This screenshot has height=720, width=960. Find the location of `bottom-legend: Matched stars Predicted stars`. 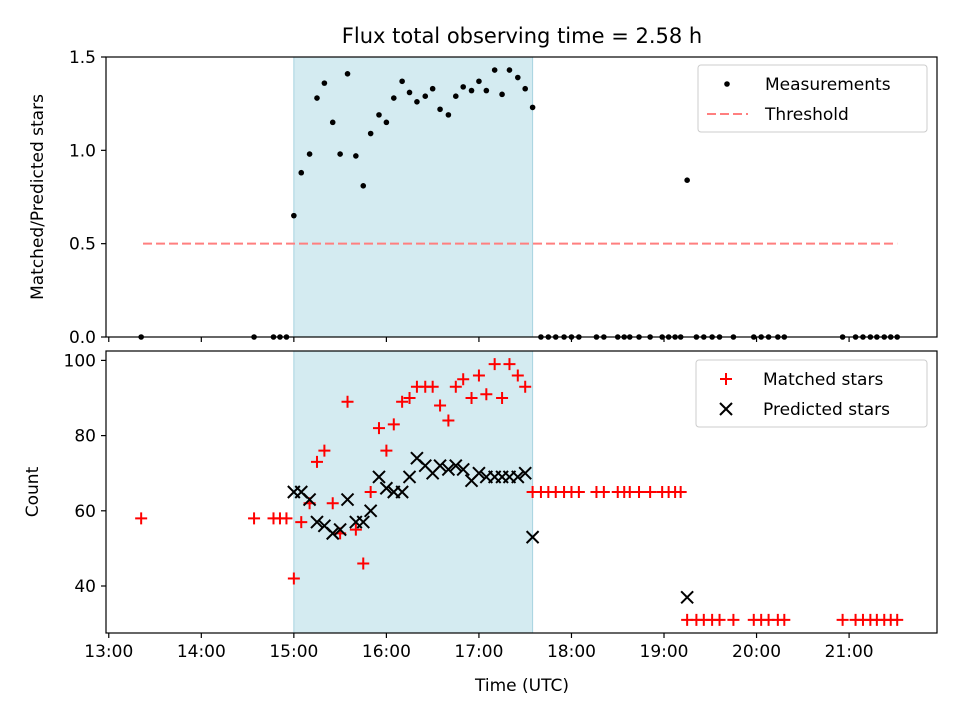

bottom-legend: Matched stars Predicted stars is located at coordinates (811, 393).